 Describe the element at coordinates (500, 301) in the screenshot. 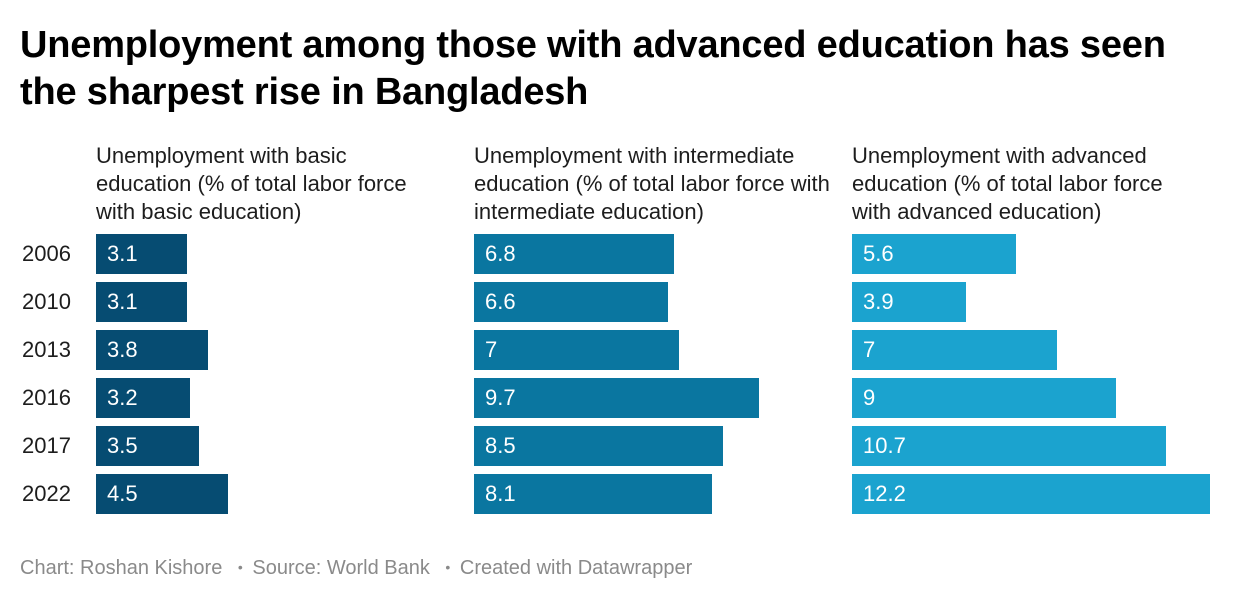

I see `bar-value-label: 6.6` at that location.